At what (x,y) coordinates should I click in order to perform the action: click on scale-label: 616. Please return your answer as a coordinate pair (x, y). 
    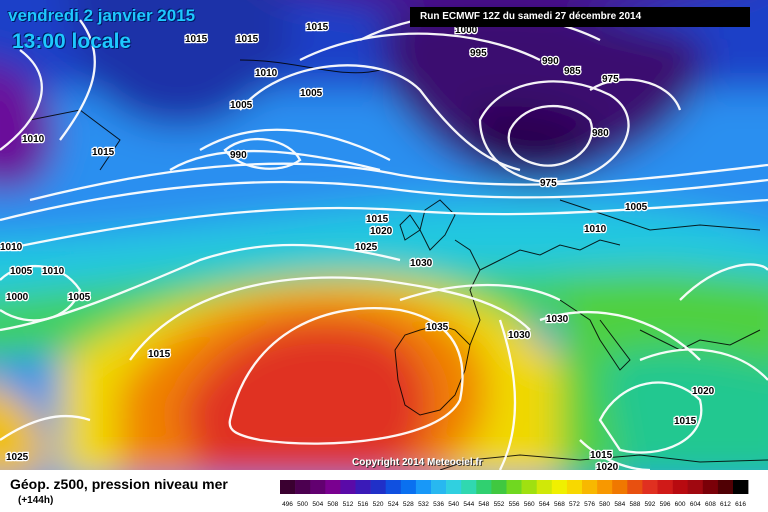
    Looking at the image, I should click on (740, 504).